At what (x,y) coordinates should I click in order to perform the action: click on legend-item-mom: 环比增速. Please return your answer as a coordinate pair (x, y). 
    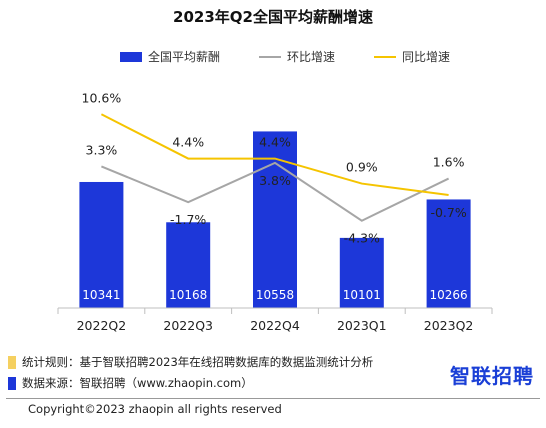
    Looking at the image, I should click on (296, 56).